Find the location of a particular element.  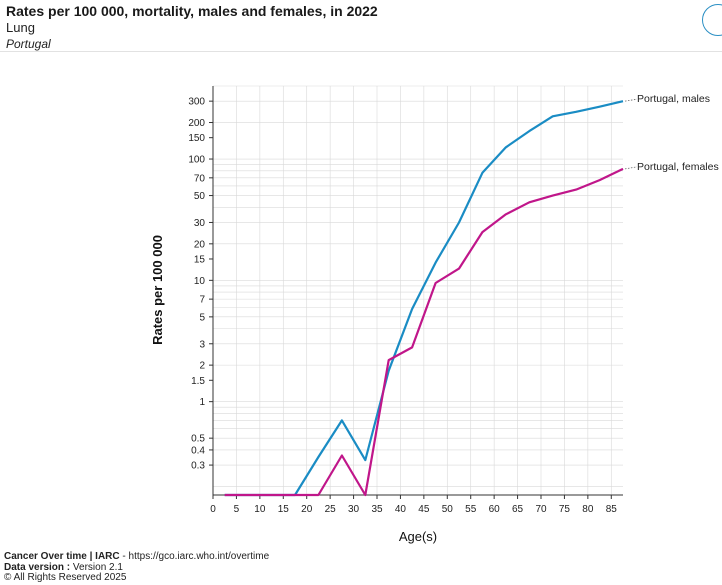

y-tick-label: 50 is located at coordinates (200, 196).